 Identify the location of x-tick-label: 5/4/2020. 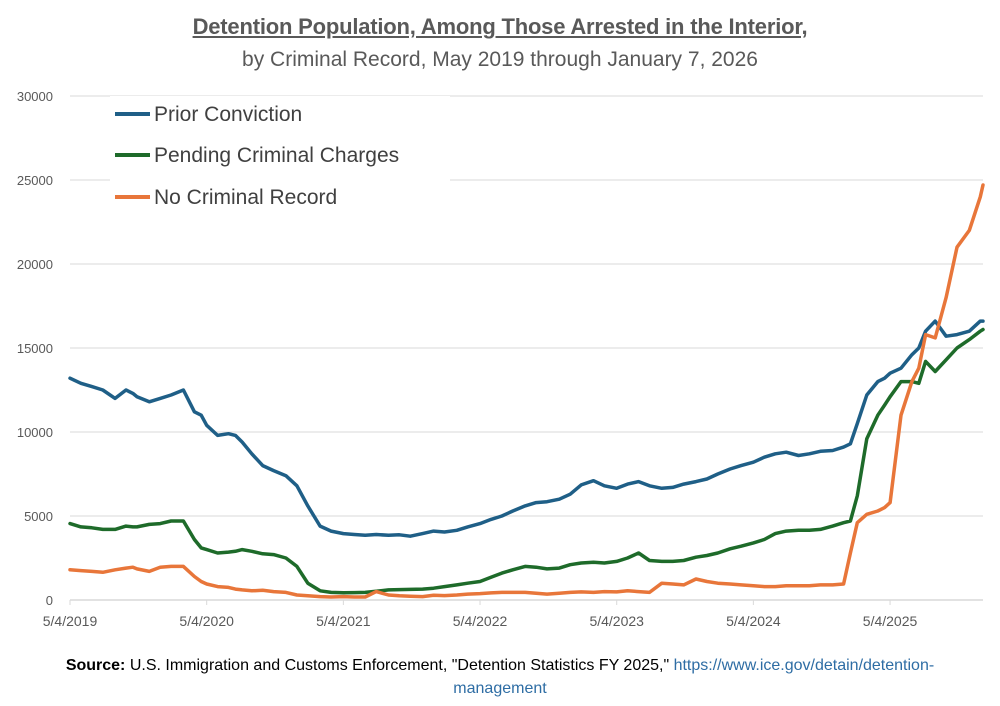
(206, 621).